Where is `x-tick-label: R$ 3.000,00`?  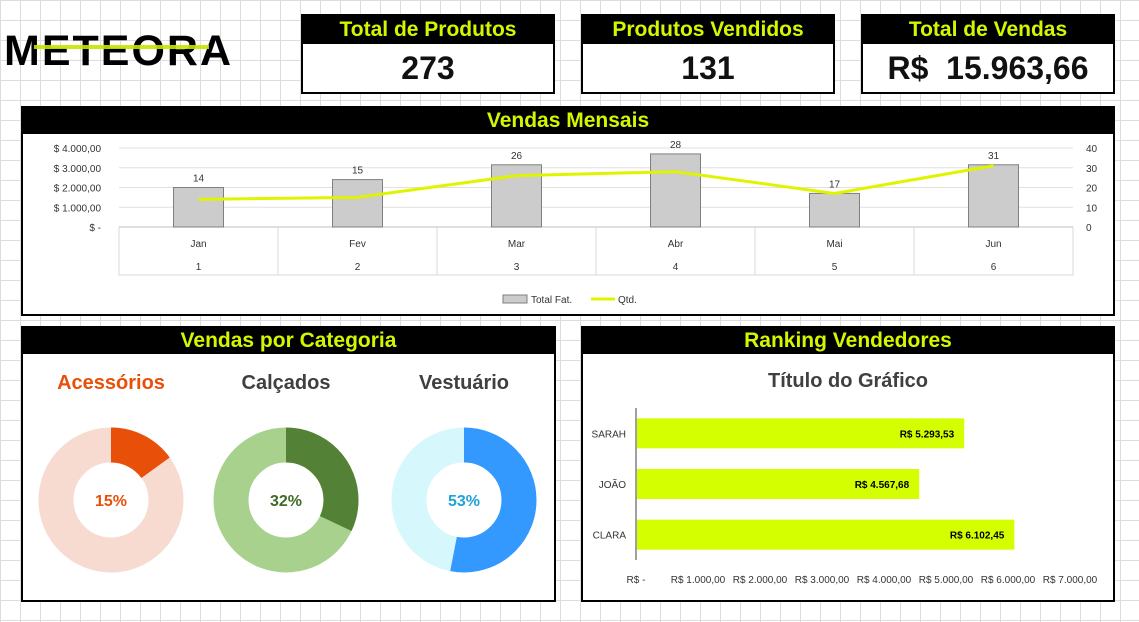 x-tick-label: R$ 3.000,00 is located at coordinates (822, 580).